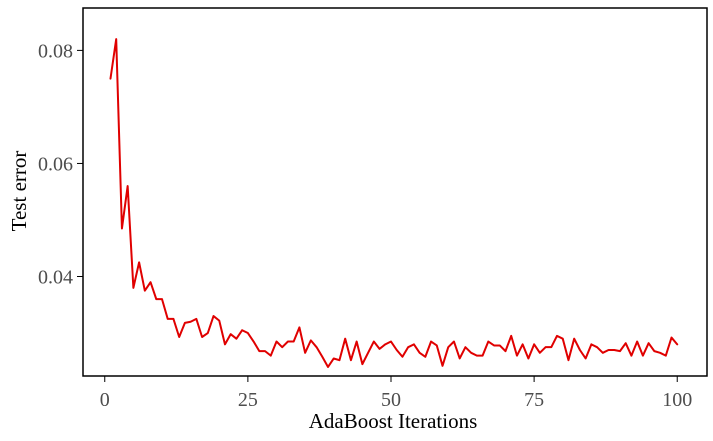 The image size is (713, 441). I want to click on y-tick-label: 0.04, so click(55, 278).